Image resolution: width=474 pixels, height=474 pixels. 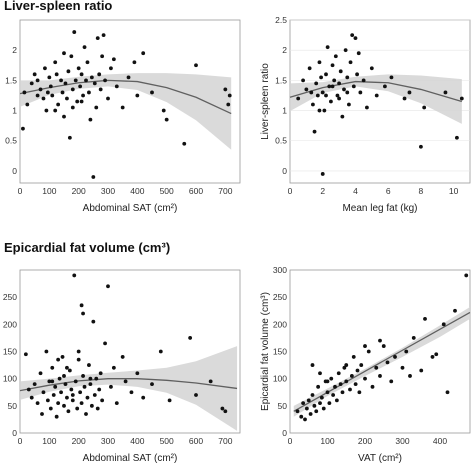 I want to click on y-tick-label: 100, so click(x=10, y=379).